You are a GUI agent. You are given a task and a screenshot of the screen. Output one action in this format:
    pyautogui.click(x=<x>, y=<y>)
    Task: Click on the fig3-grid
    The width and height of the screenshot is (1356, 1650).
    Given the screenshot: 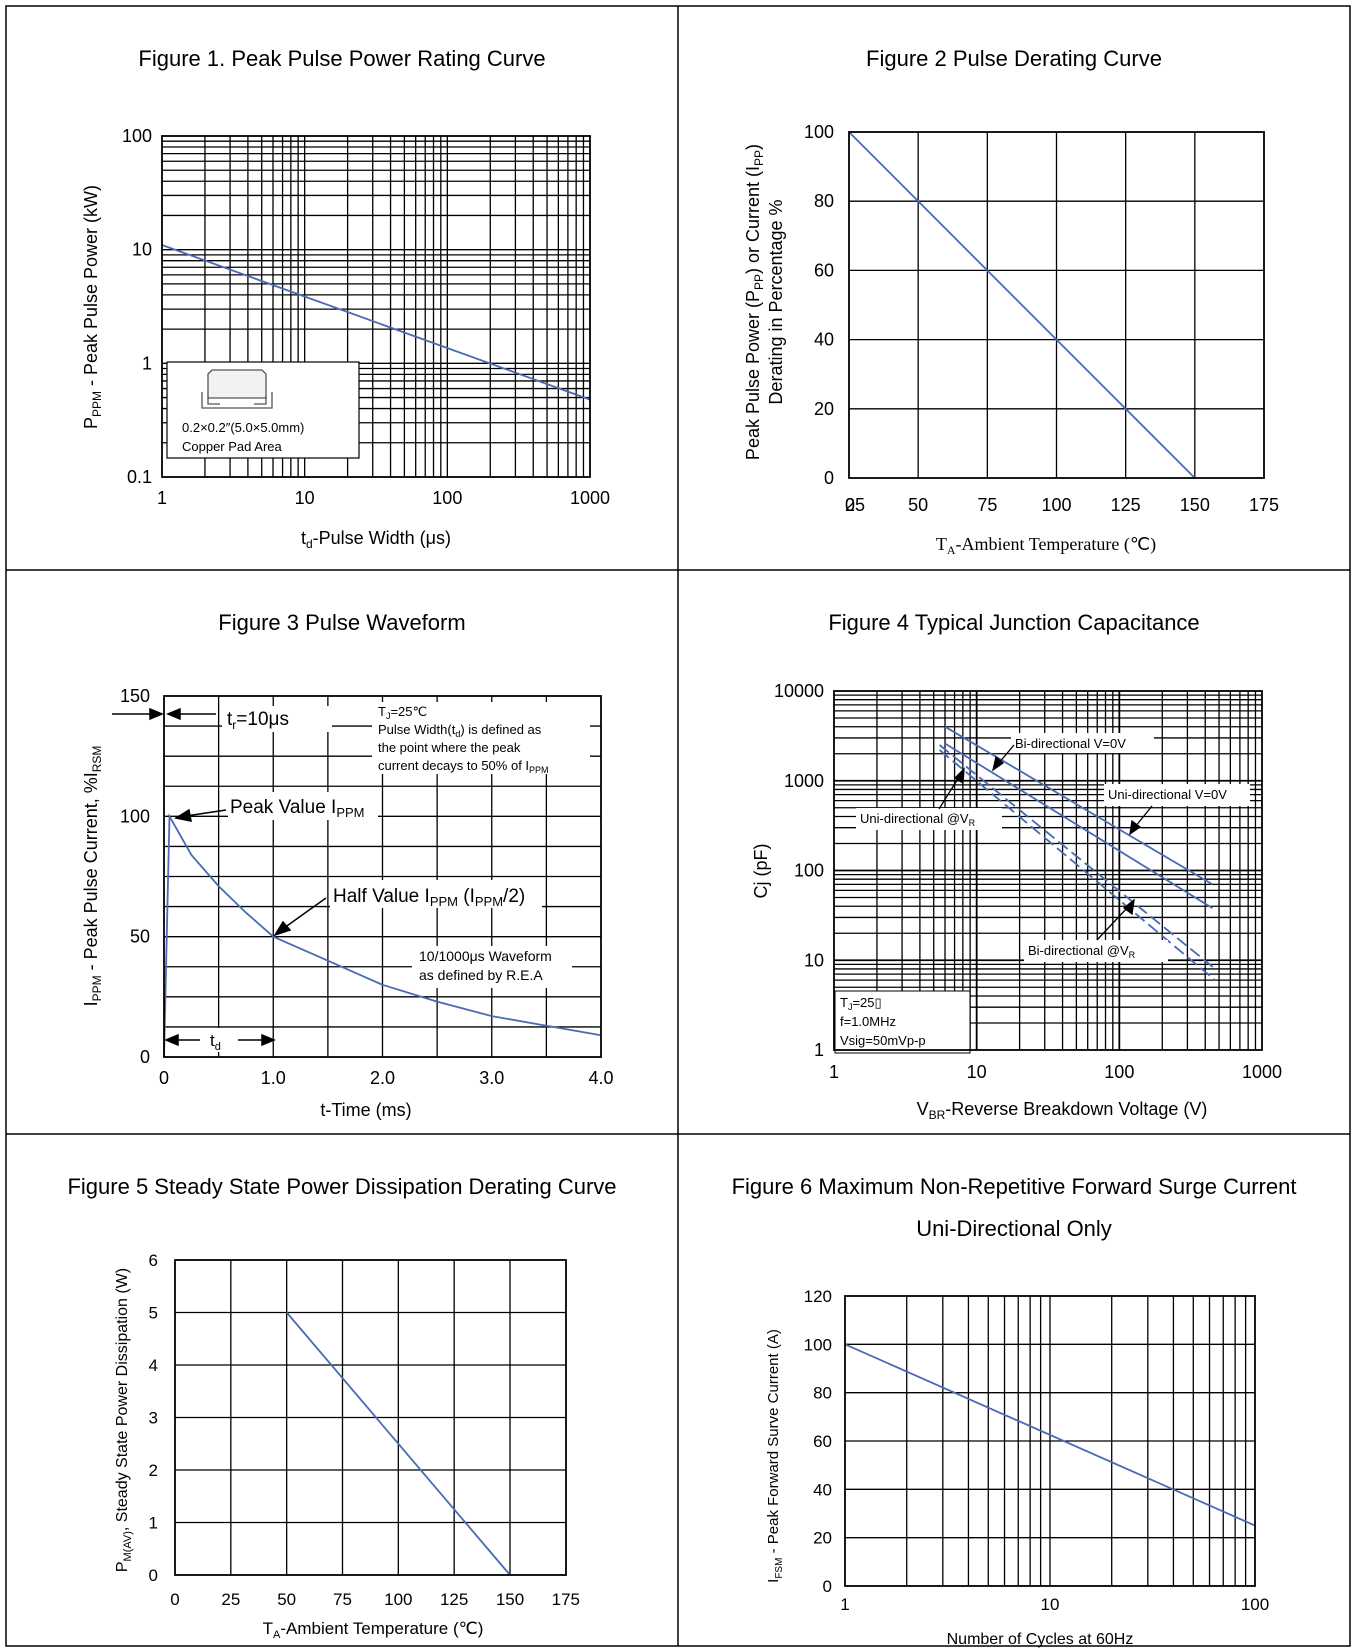 What is the action you would take?
    pyautogui.click(x=382, y=876)
    